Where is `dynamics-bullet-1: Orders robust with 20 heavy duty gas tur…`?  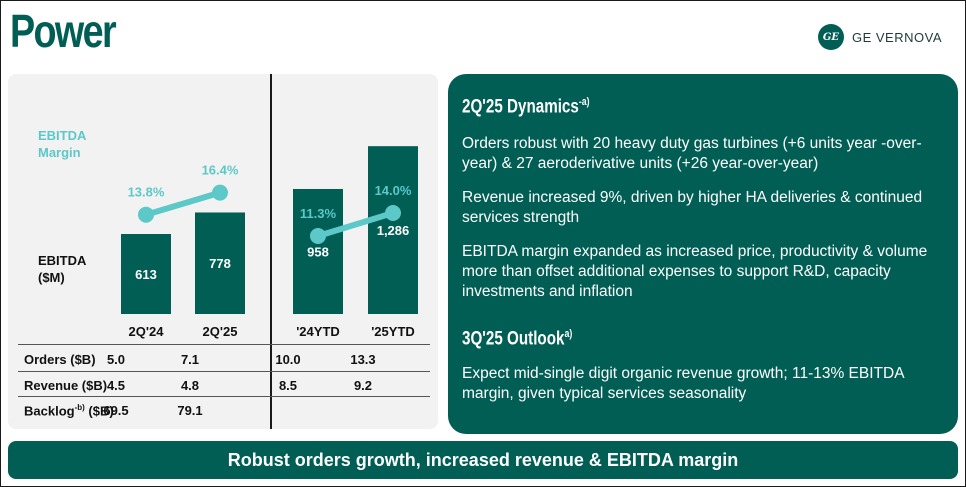
dynamics-bullet-1: Orders robust with 20 heavy duty gas tur… is located at coordinates (692, 153).